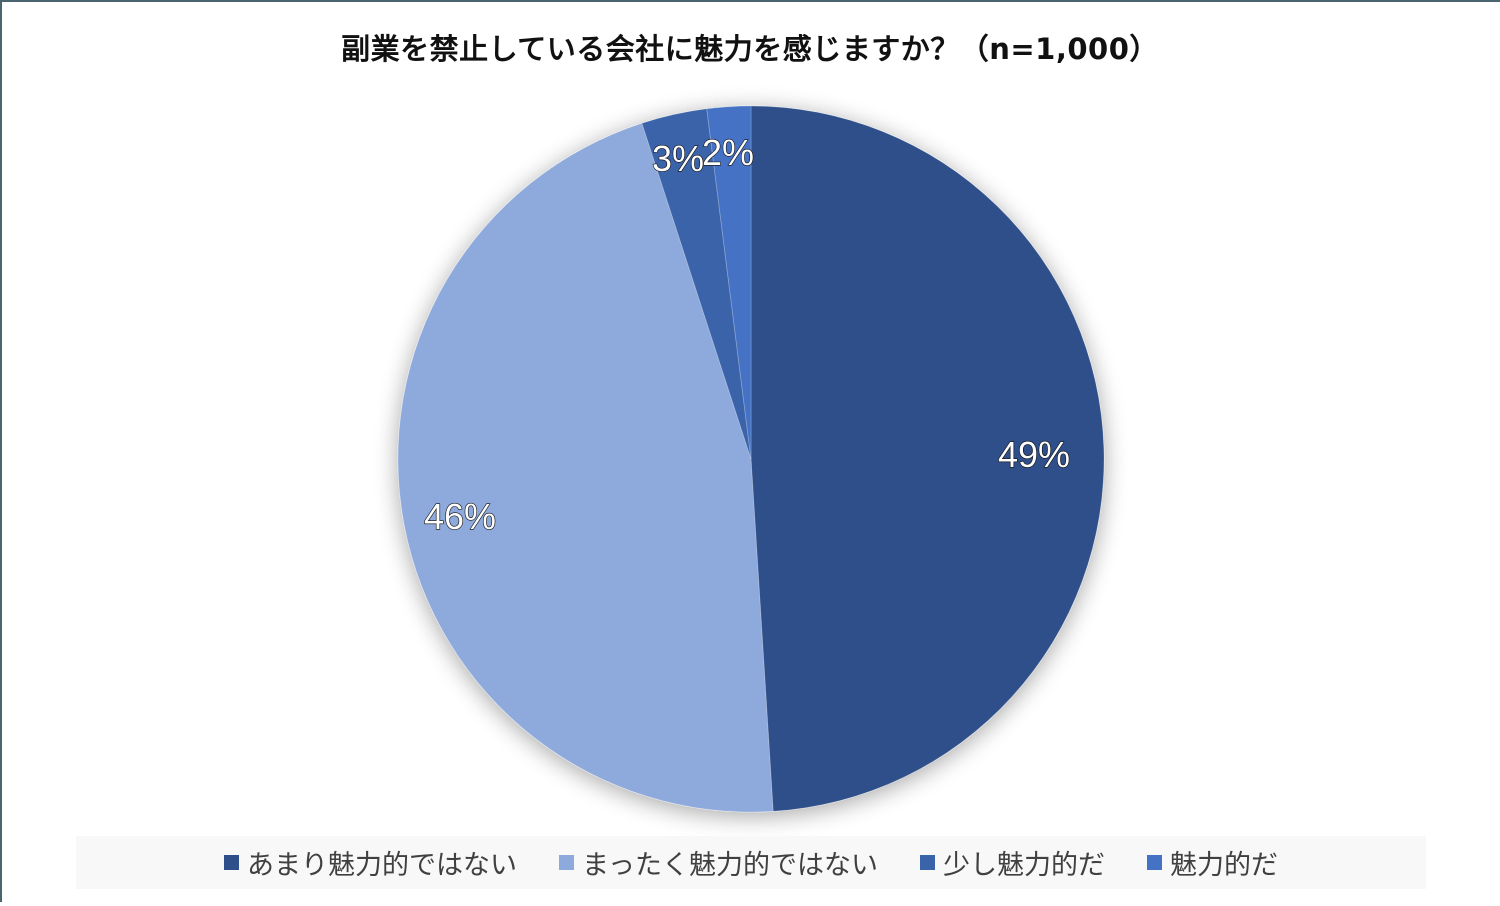 The image size is (1500, 906). I want to click on slice-attractive, so click(729, 282).